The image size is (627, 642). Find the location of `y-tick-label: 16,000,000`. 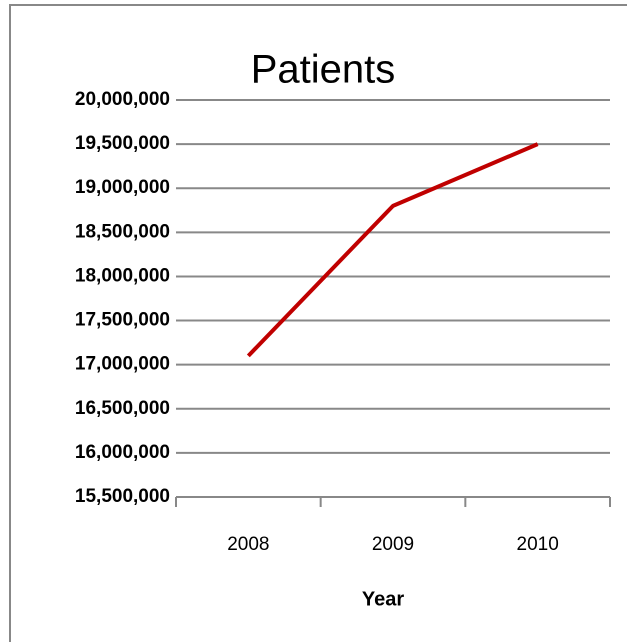

y-tick-label: 16,000,000 is located at coordinates (122, 452).